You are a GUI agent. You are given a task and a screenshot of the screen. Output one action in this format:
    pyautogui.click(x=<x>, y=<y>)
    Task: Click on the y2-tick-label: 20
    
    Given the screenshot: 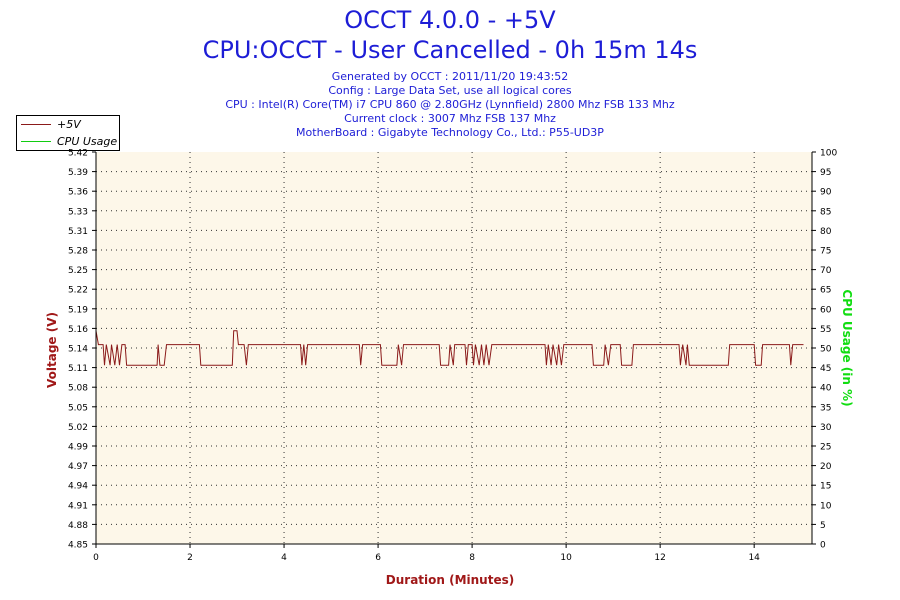 What is the action you would take?
    pyautogui.click(x=826, y=467)
    